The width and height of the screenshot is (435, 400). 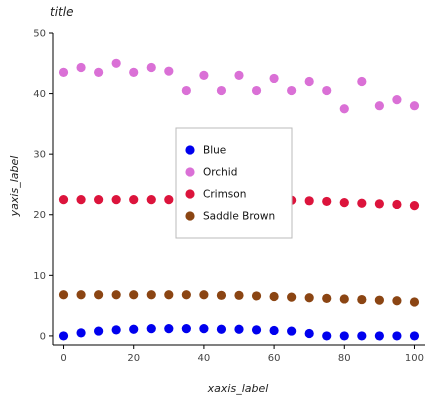 What do you see at coordinates (39, 155) in the screenshot?
I see `y-tick-label: 30` at bounding box center [39, 155].